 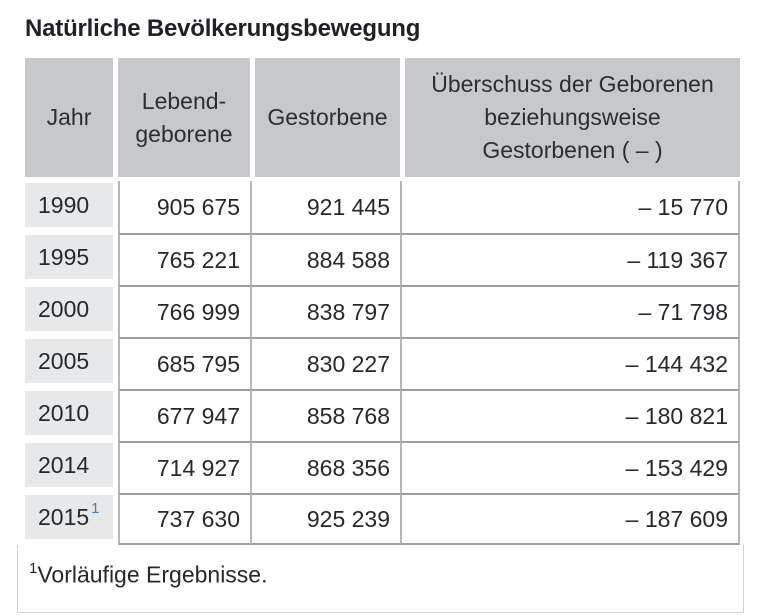 What do you see at coordinates (380, 579) in the screenshot?
I see `footnote-box: 1Vorläufige Ergebnisse.` at bounding box center [380, 579].